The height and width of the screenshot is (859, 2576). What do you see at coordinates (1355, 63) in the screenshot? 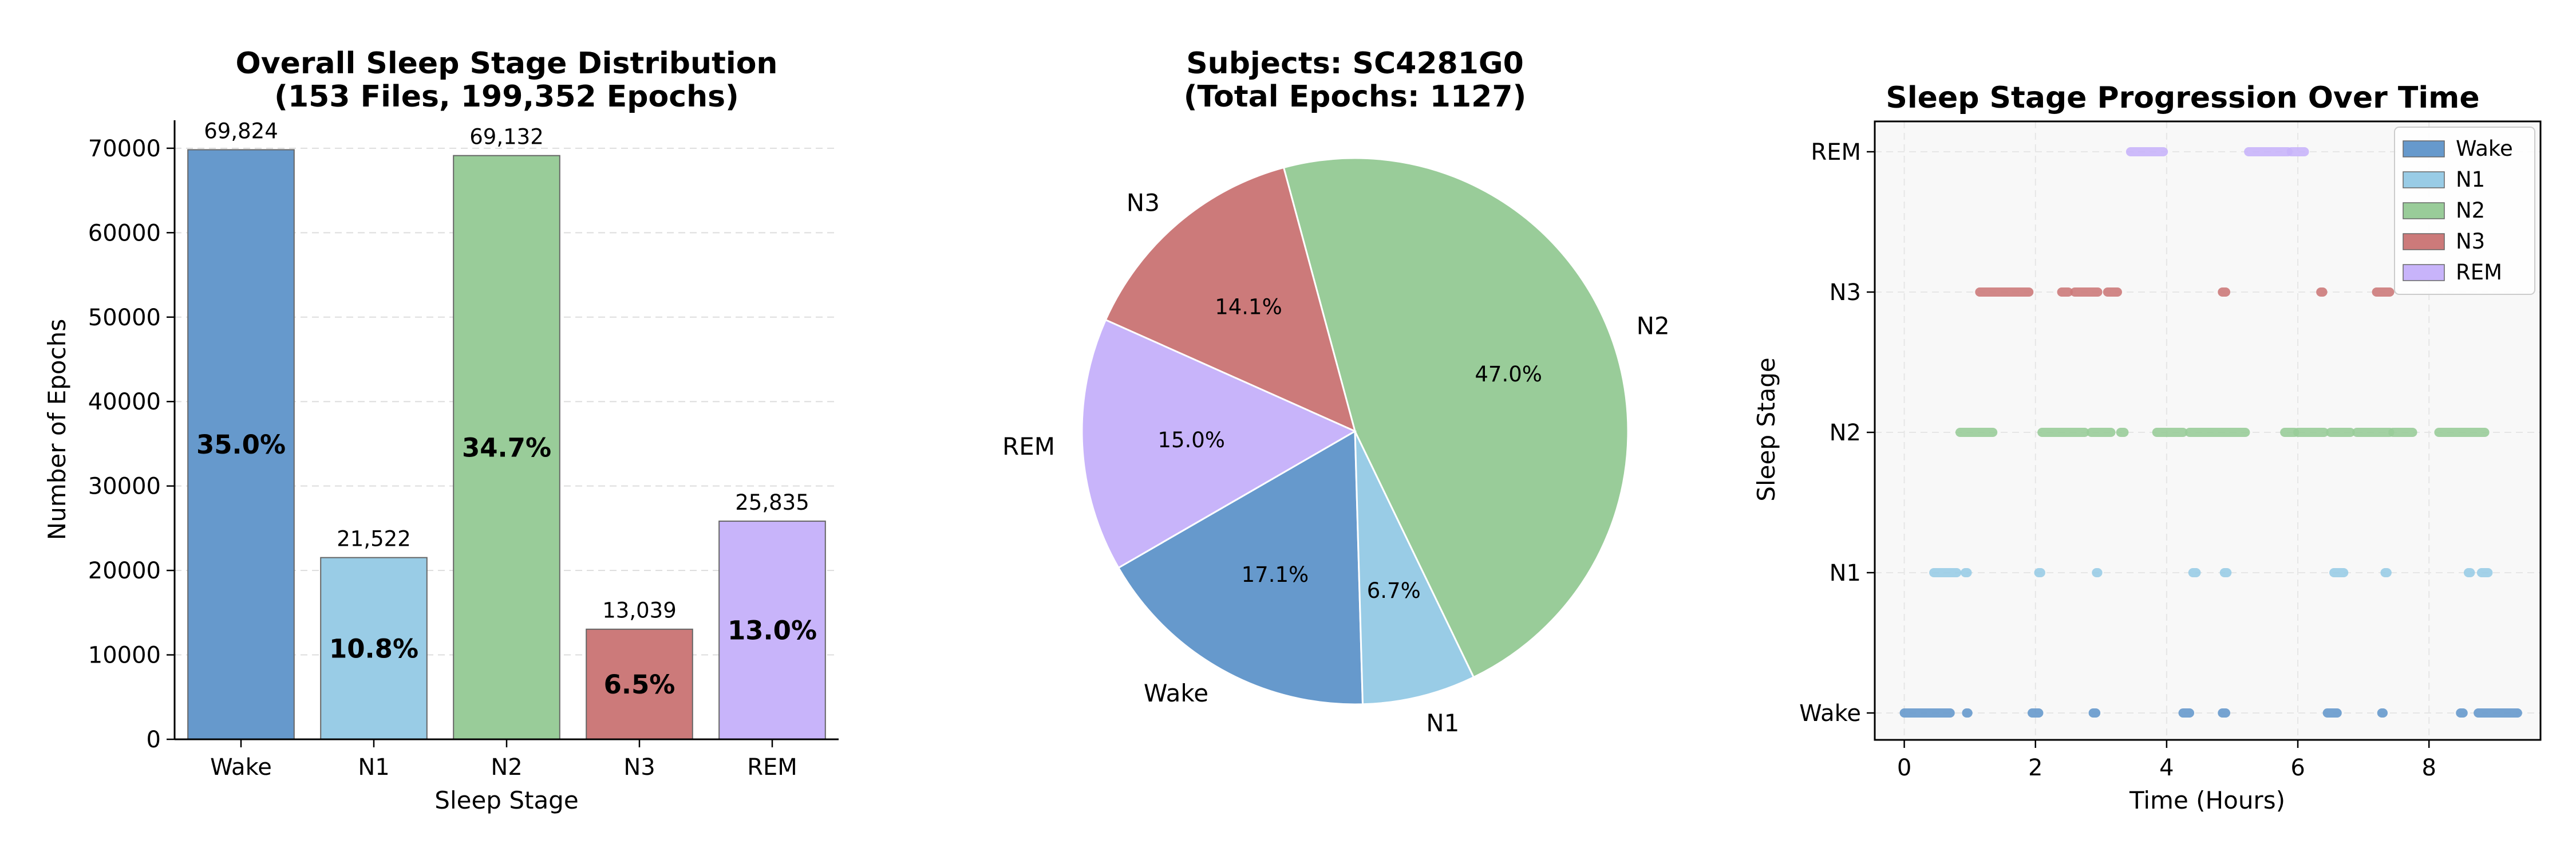
I see `pie-chart-title-line1: Subjects: SC4281G0` at bounding box center [1355, 63].